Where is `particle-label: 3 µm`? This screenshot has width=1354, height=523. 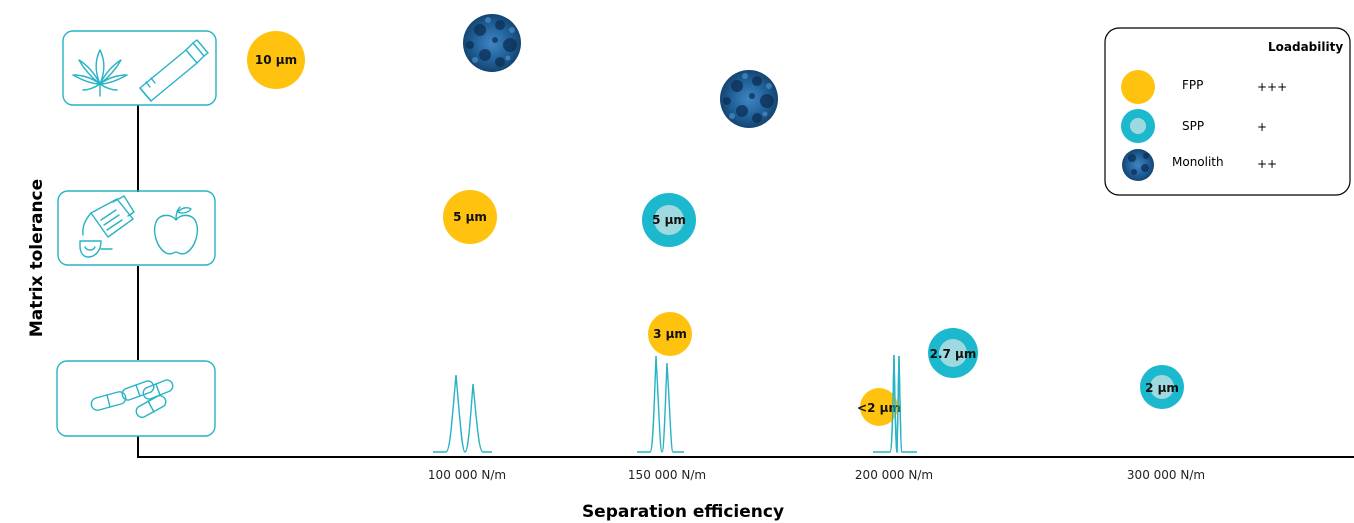
particle-label: 3 µm is located at coordinates (670, 334).